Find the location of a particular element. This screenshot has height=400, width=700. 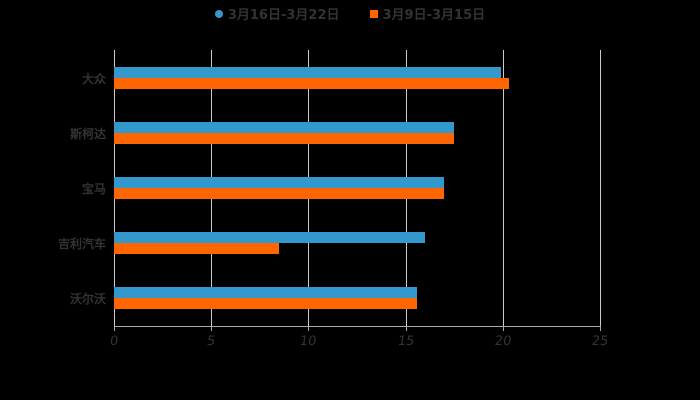

legend-item-series1: 3月16日-3月22日 is located at coordinates (277, 13).